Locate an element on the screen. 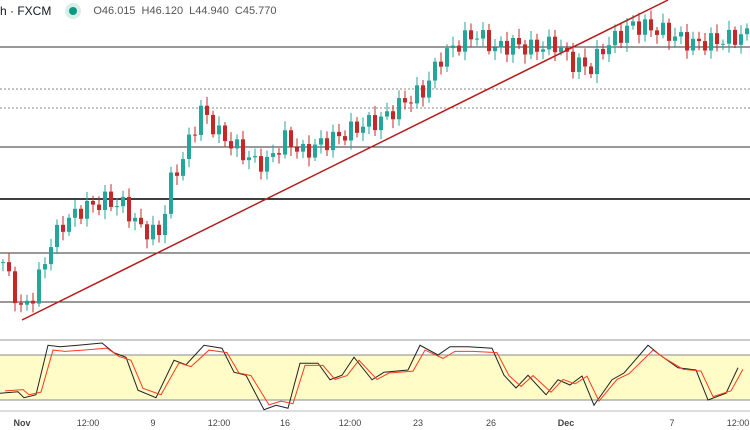 The height and width of the screenshot is (430, 750). chart-legend: h · FXCM O46.015 H46.120 L44.940 C45.770 is located at coordinates (138, 11).